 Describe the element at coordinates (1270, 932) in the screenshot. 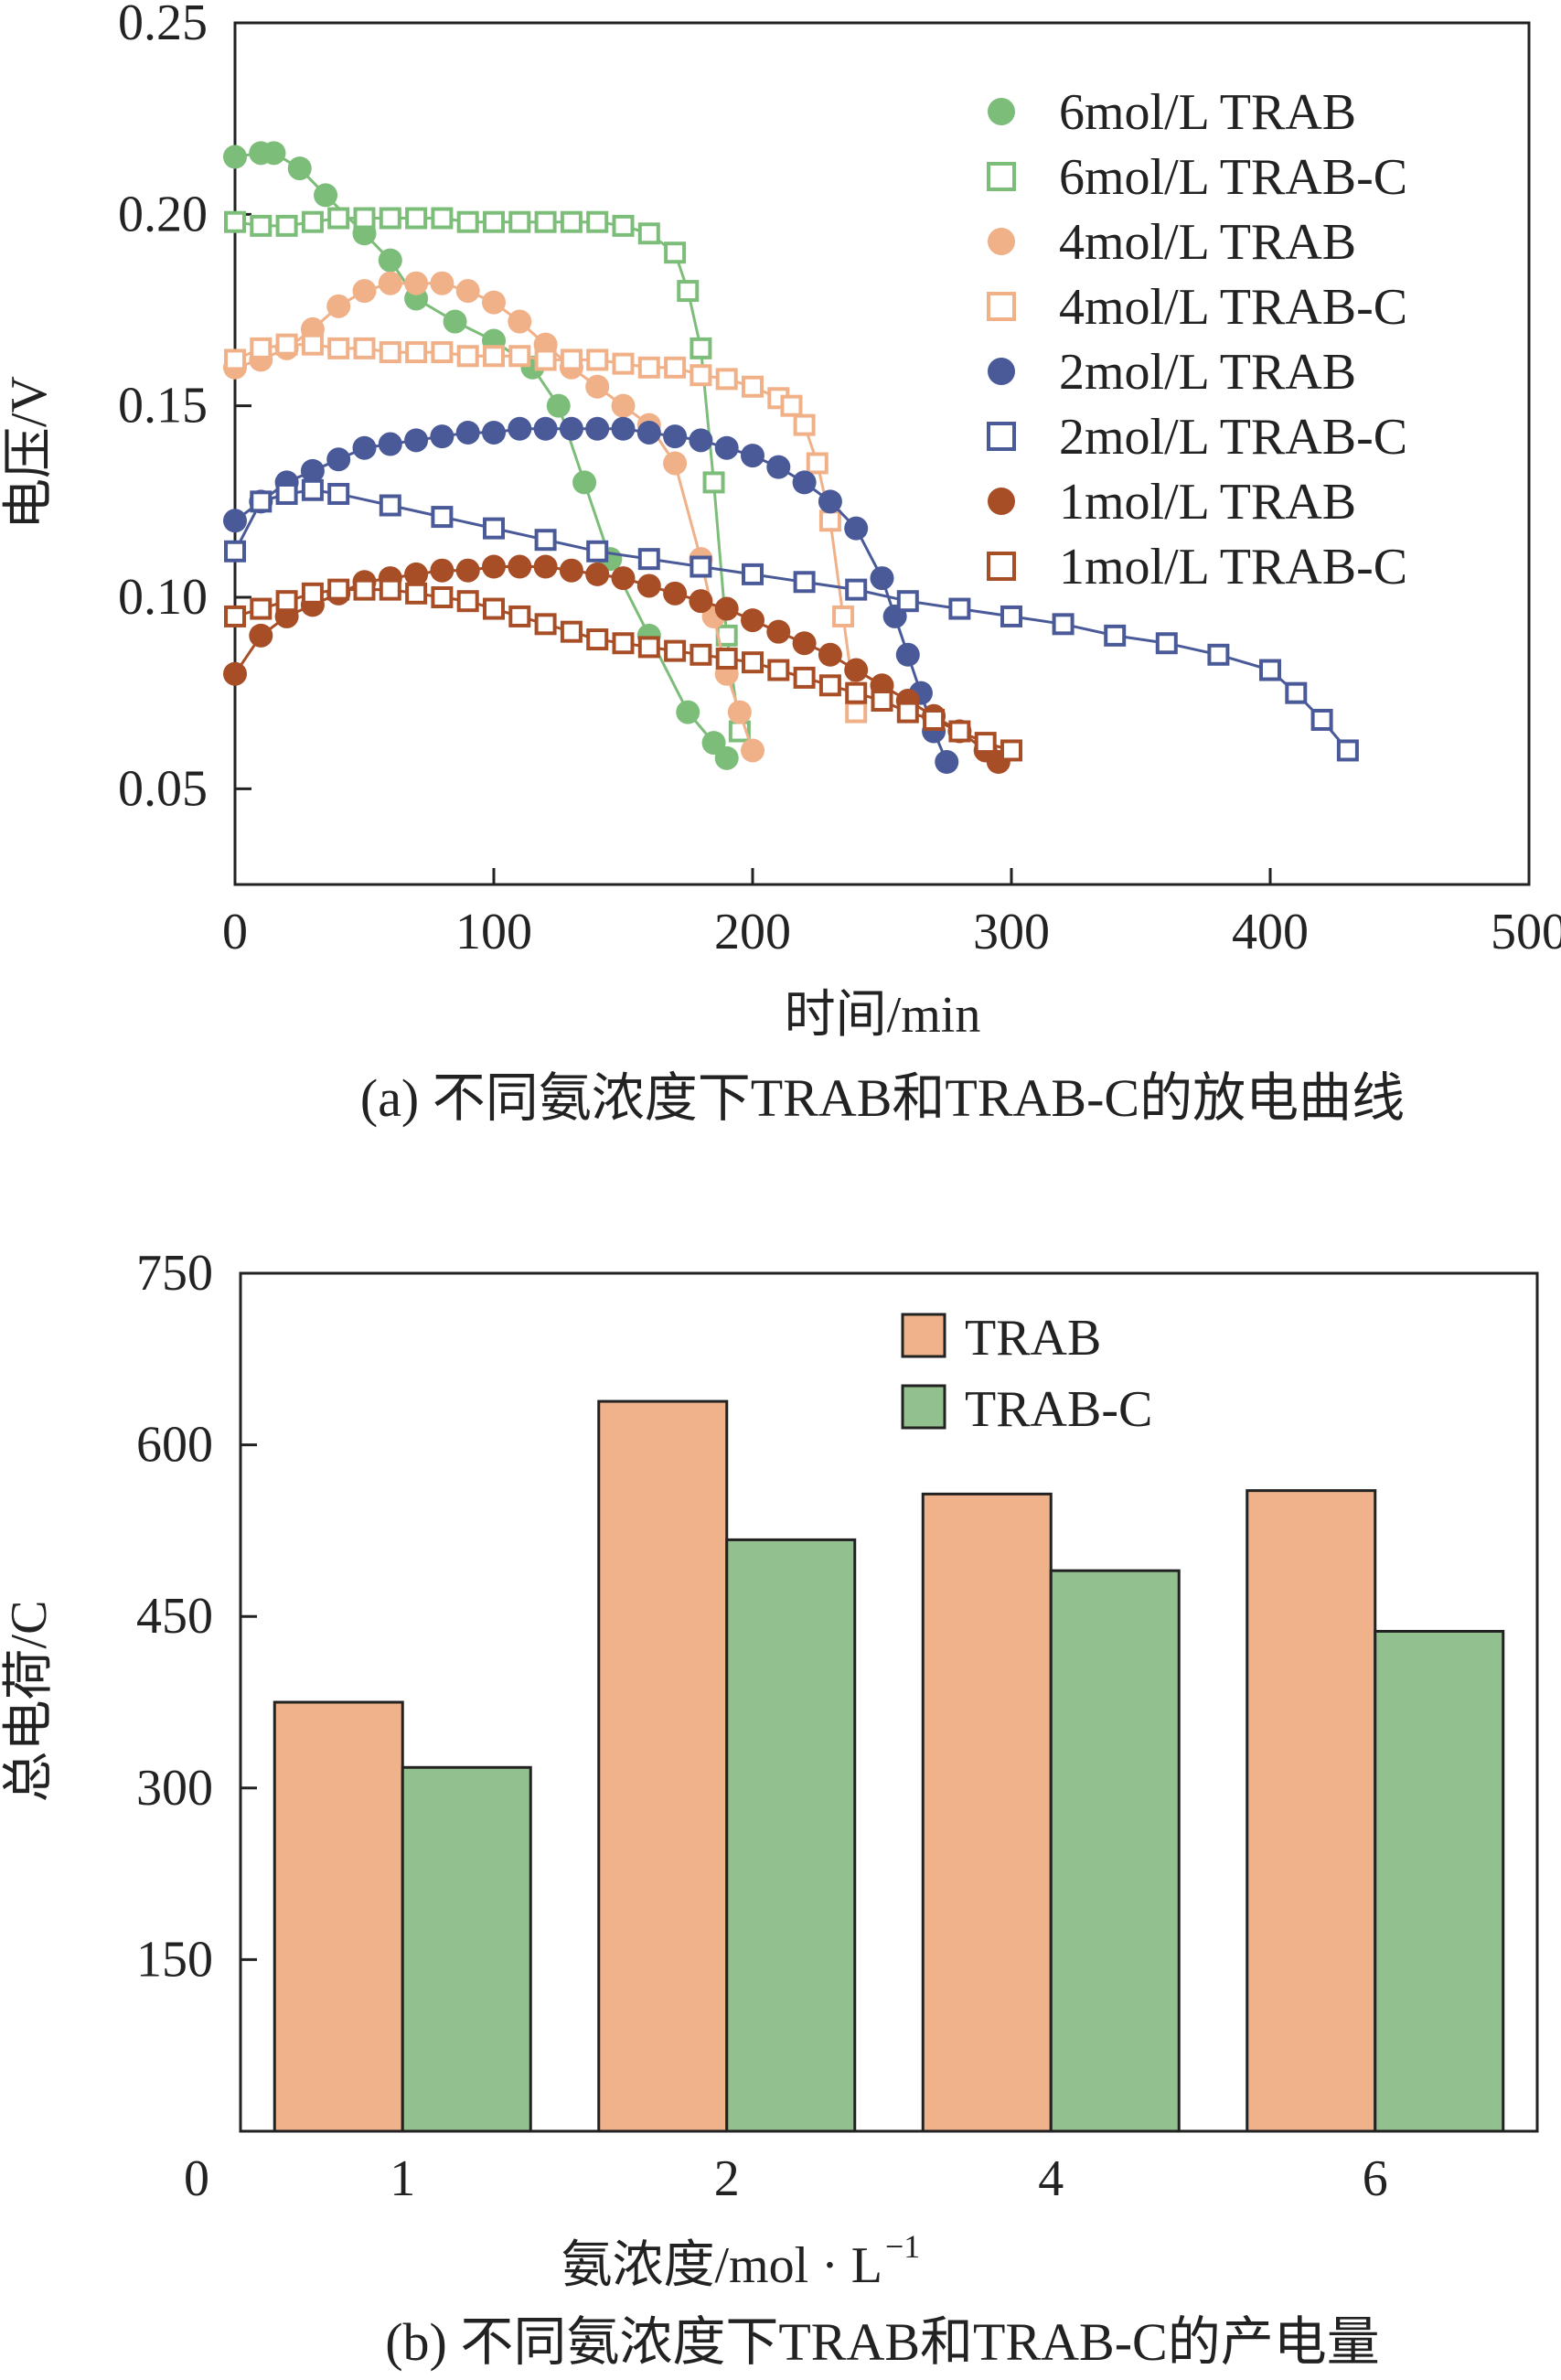

I see `chart-a-x-tick-label: 400` at that location.